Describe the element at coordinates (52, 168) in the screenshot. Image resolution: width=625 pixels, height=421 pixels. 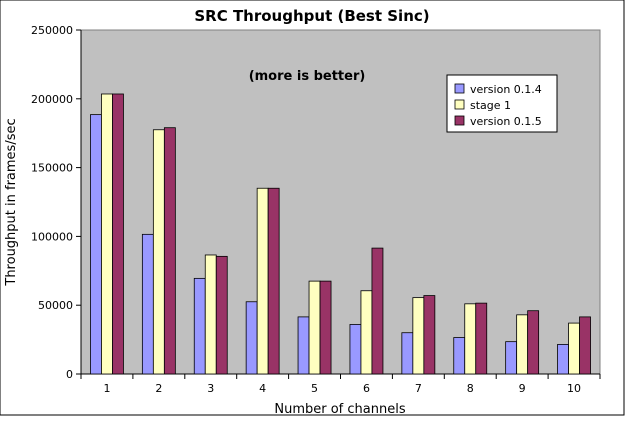
I see `y-tick-label: 150000` at that location.